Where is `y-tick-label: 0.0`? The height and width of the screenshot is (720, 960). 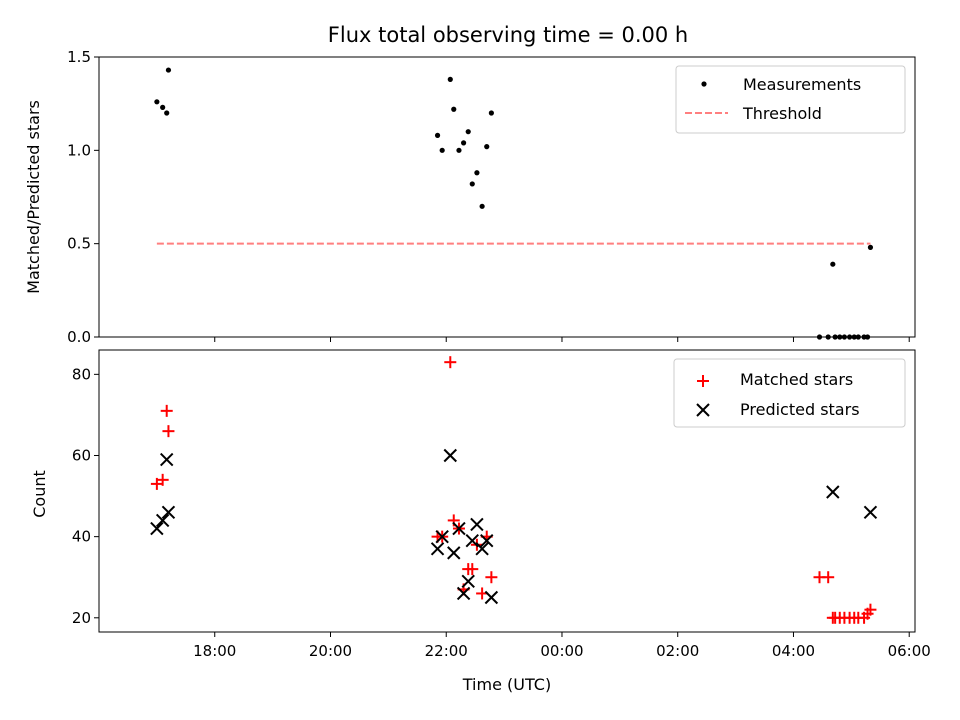
y-tick-label: 0.0 is located at coordinates (79, 337).